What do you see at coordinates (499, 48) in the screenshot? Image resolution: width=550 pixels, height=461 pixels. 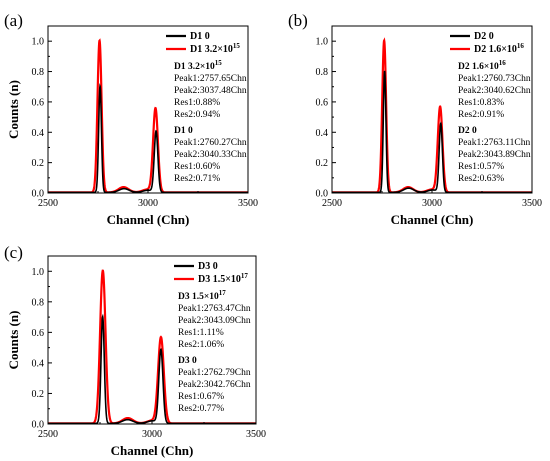 I see `legend-entry: D2 1.6×1016` at bounding box center [499, 48].